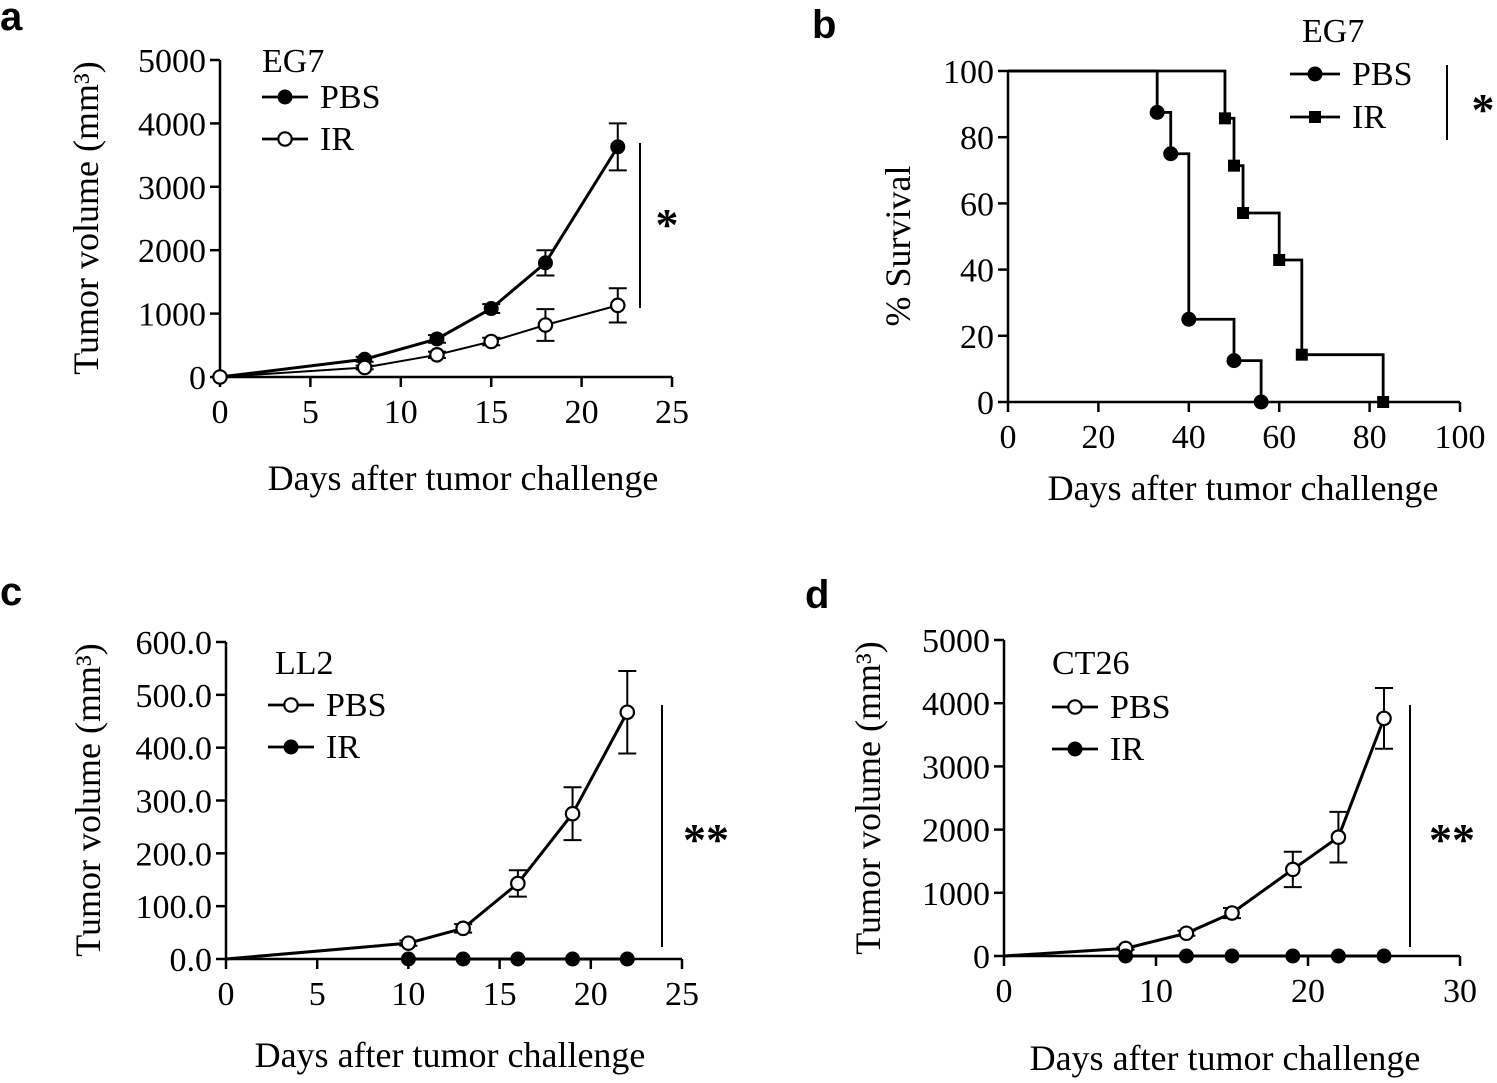 The image size is (1497, 1083). Describe the element at coordinates (172, 315) in the screenshot. I see `y-tick-label-a: 1000` at that location.